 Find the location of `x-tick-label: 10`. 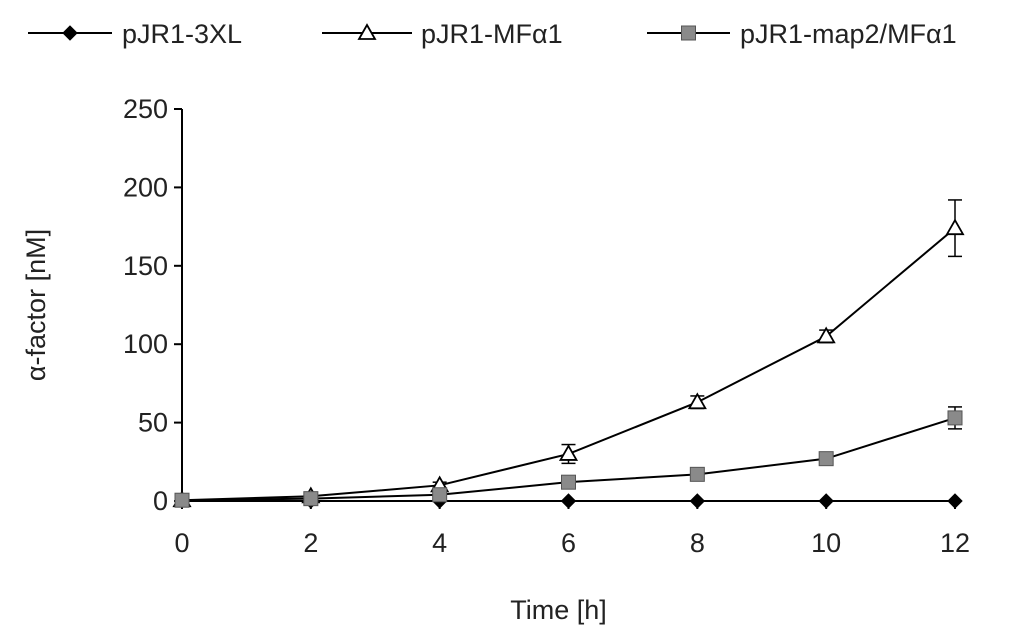

x-tick-label: 10 is located at coordinates (826, 543).